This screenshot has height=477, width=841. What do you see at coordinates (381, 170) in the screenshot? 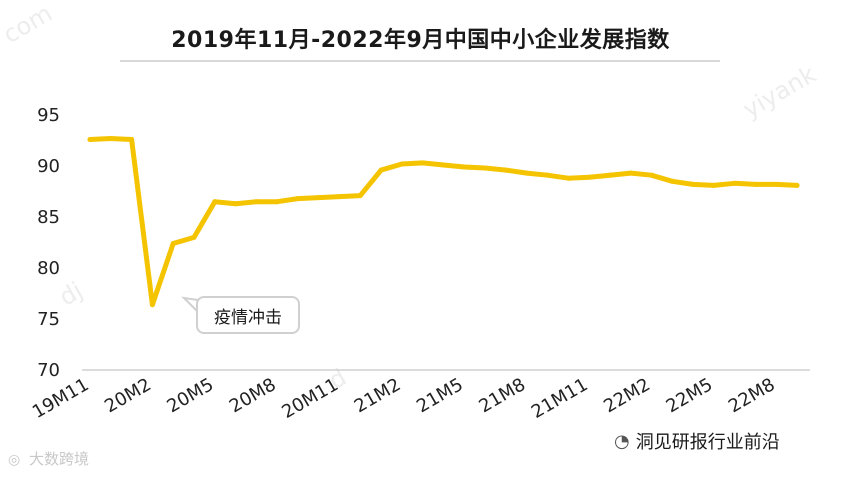
I see `data-point-21M1` at bounding box center [381, 170].